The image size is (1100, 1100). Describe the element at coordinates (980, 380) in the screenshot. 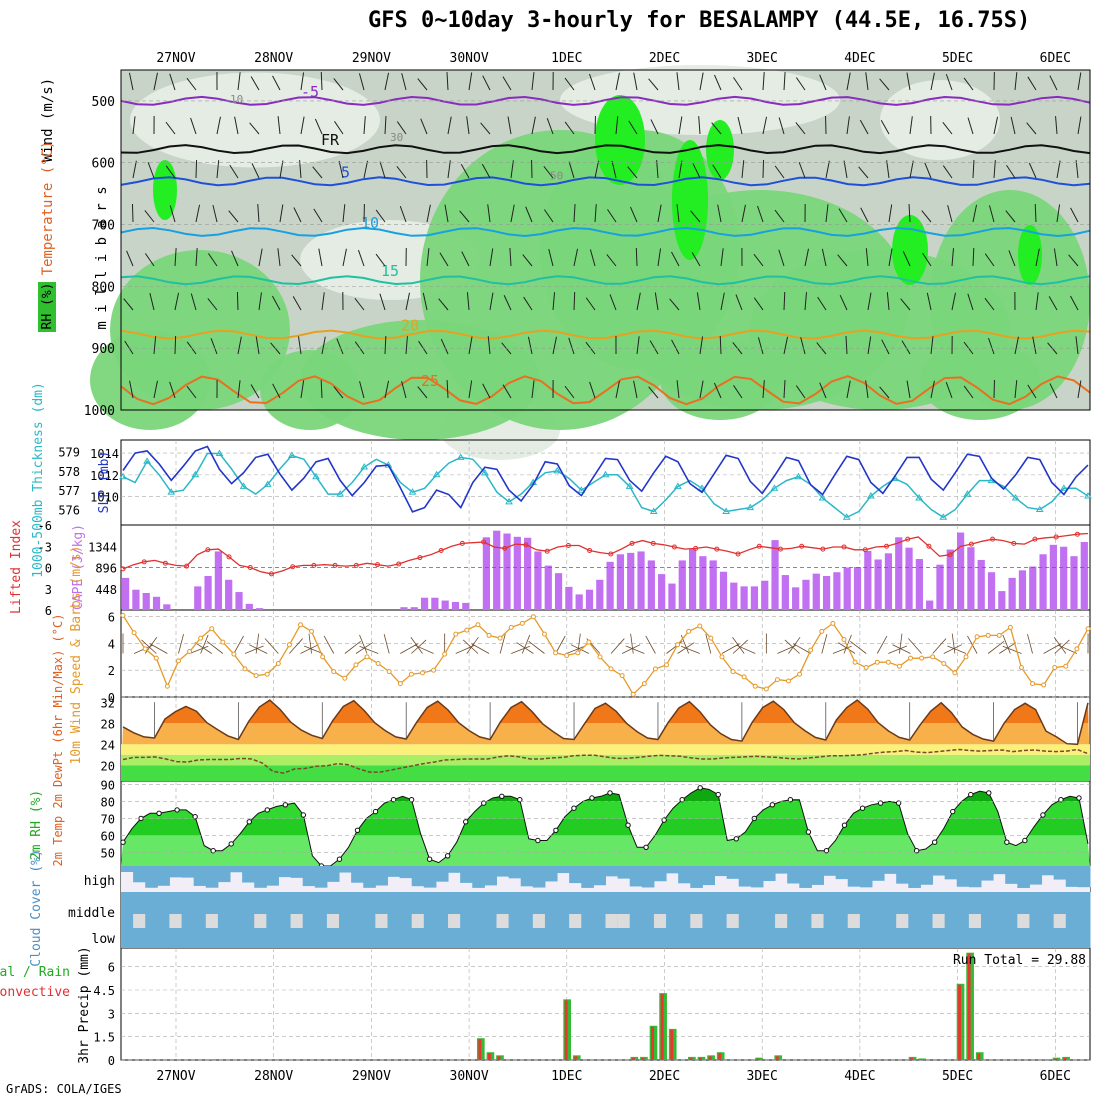

I see `rh-moist-area` at that location.